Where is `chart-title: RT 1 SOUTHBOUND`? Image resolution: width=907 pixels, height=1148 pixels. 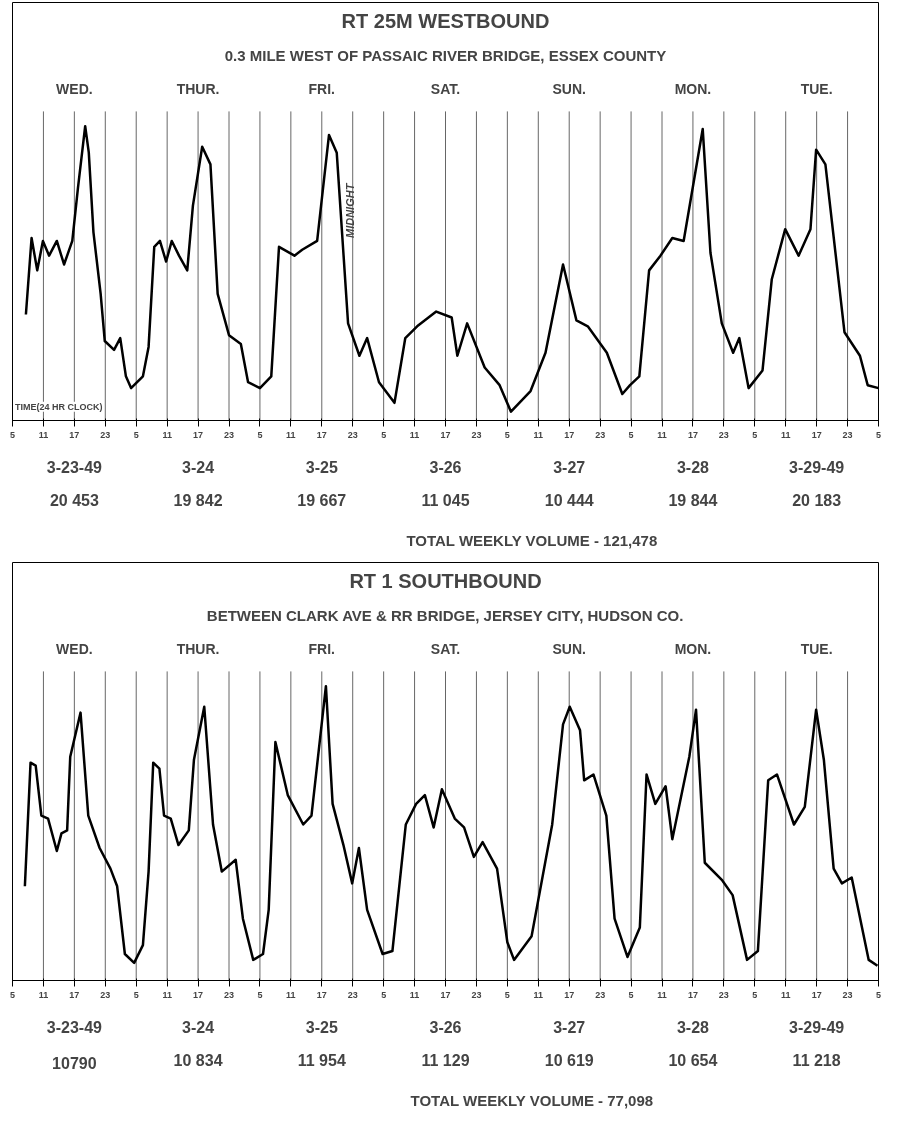
chart-title: RT 1 SOUTHBOUND is located at coordinates (445, 580).